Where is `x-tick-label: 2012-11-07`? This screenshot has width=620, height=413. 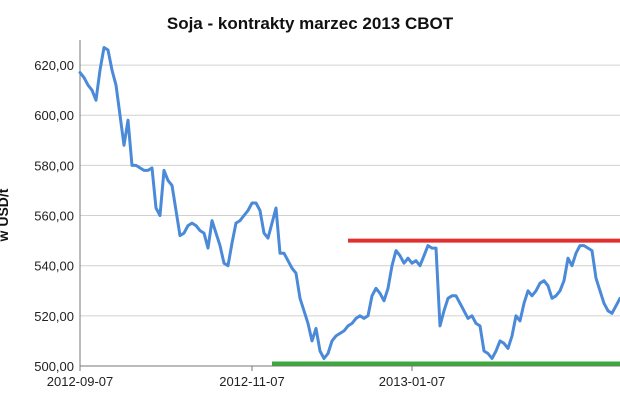
x-tick-label: 2012-11-07 is located at coordinates (252, 381).